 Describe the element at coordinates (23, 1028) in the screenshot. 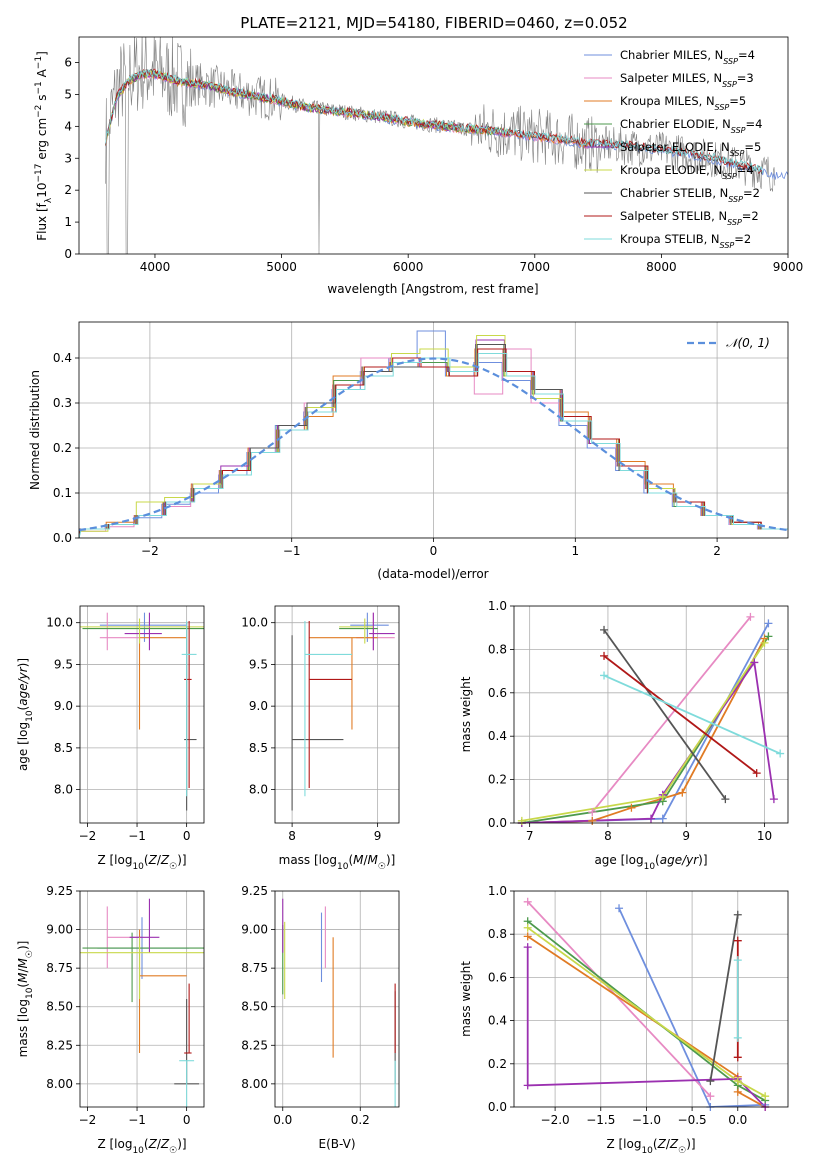

I see `label-part: mass [log` at that location.